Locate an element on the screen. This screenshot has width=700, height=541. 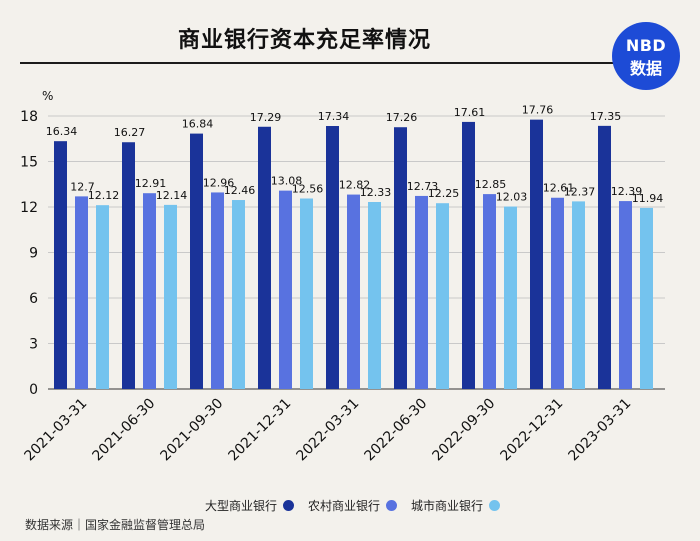
data-label: 17.26 is located at coordinates (402, 117).